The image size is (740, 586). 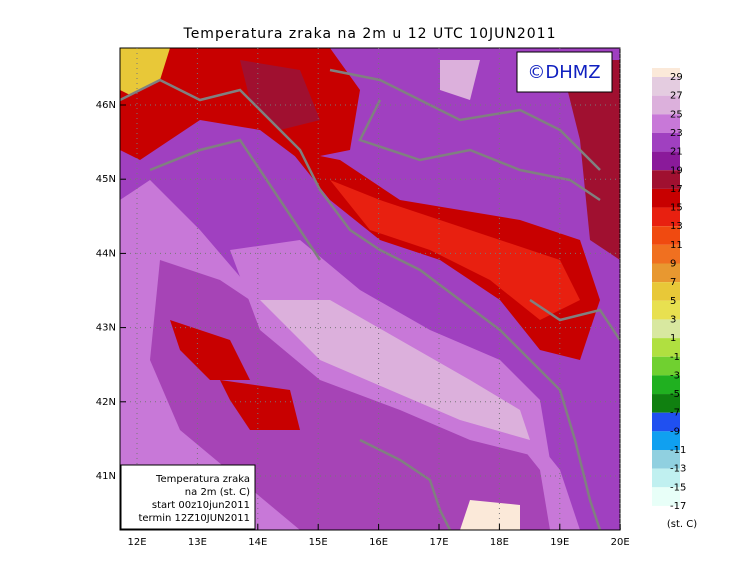 I want to click on info-line: Temperatura zraka, so click(x=202, y=479).